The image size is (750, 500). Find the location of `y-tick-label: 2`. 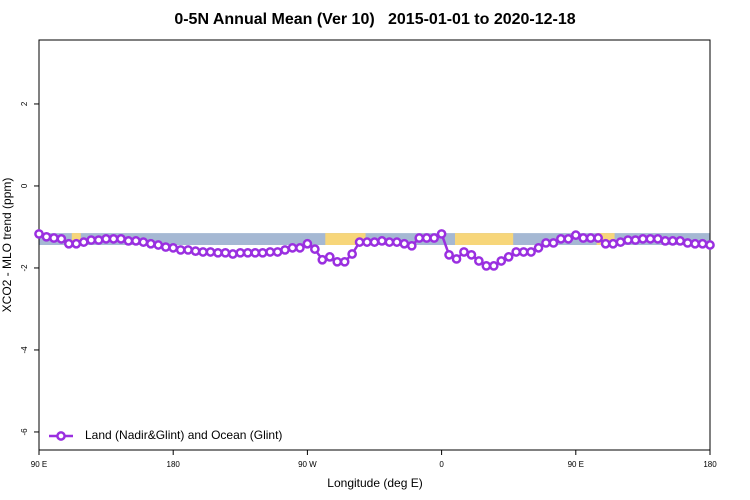

y-tick-label: 2 is located at coordinates (24, 103).